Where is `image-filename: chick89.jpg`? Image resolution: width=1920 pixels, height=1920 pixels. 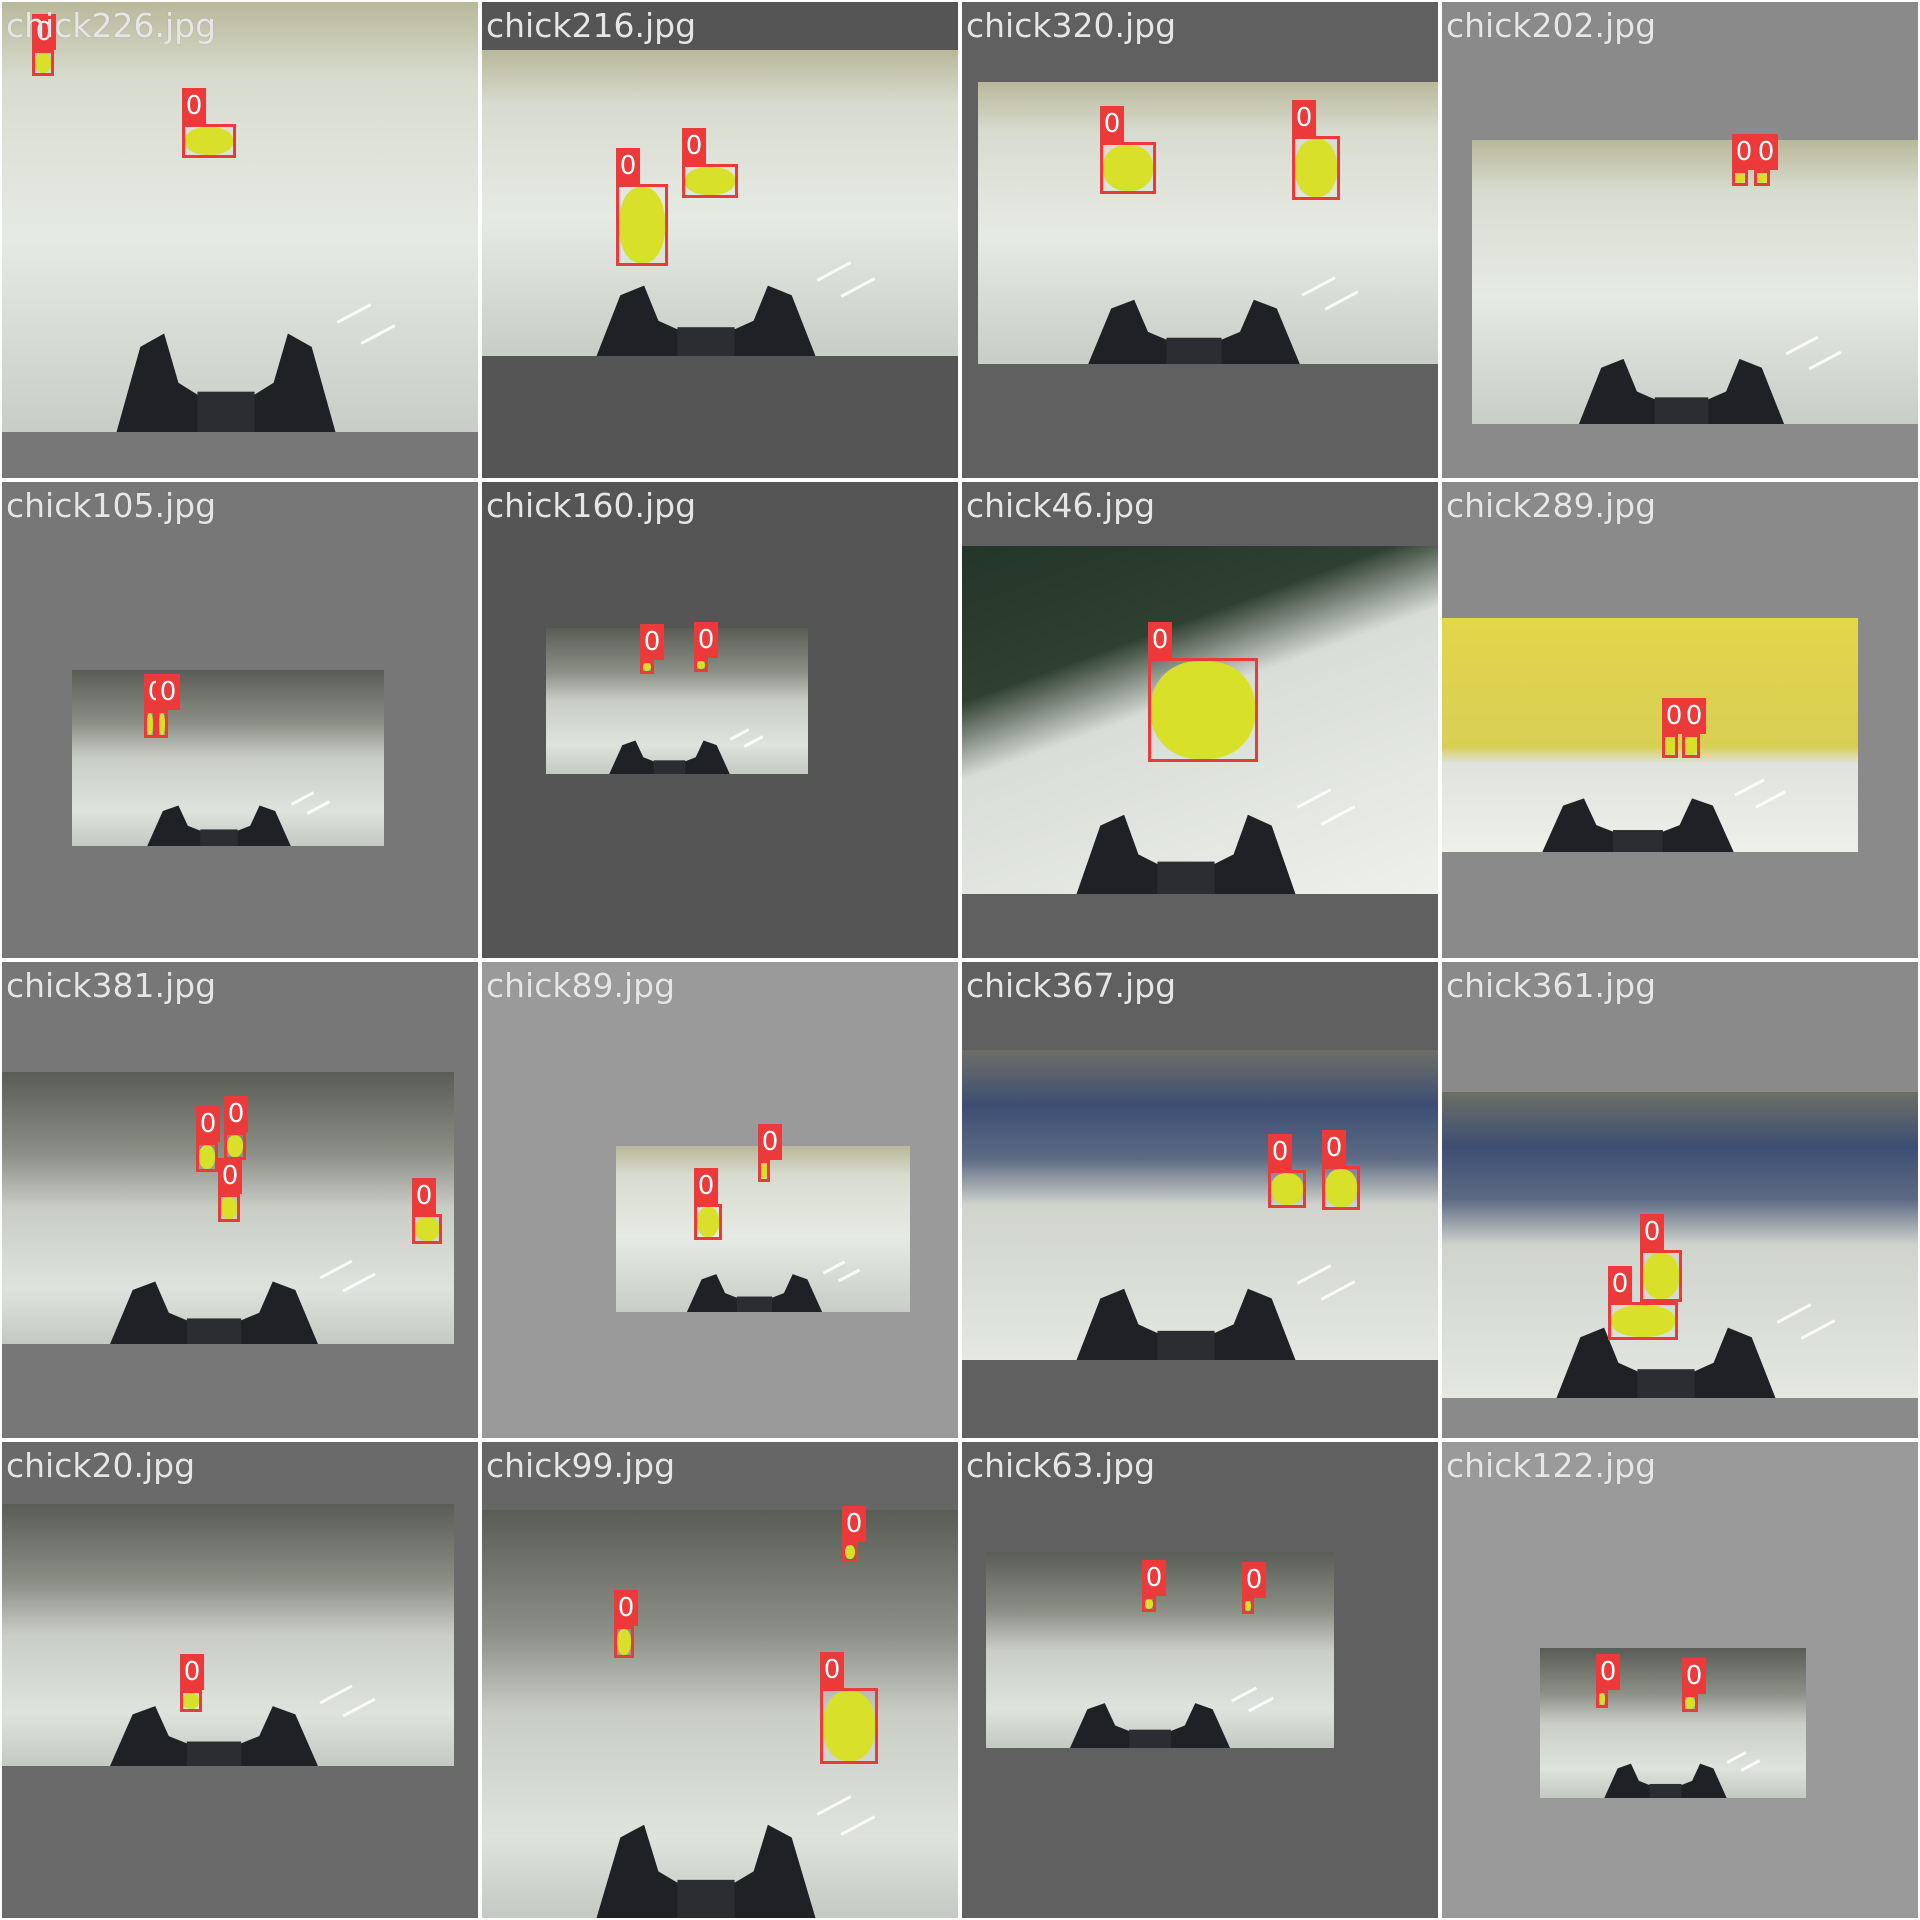 image-filename: chick89.jpg is located at coordinates (581, 985).